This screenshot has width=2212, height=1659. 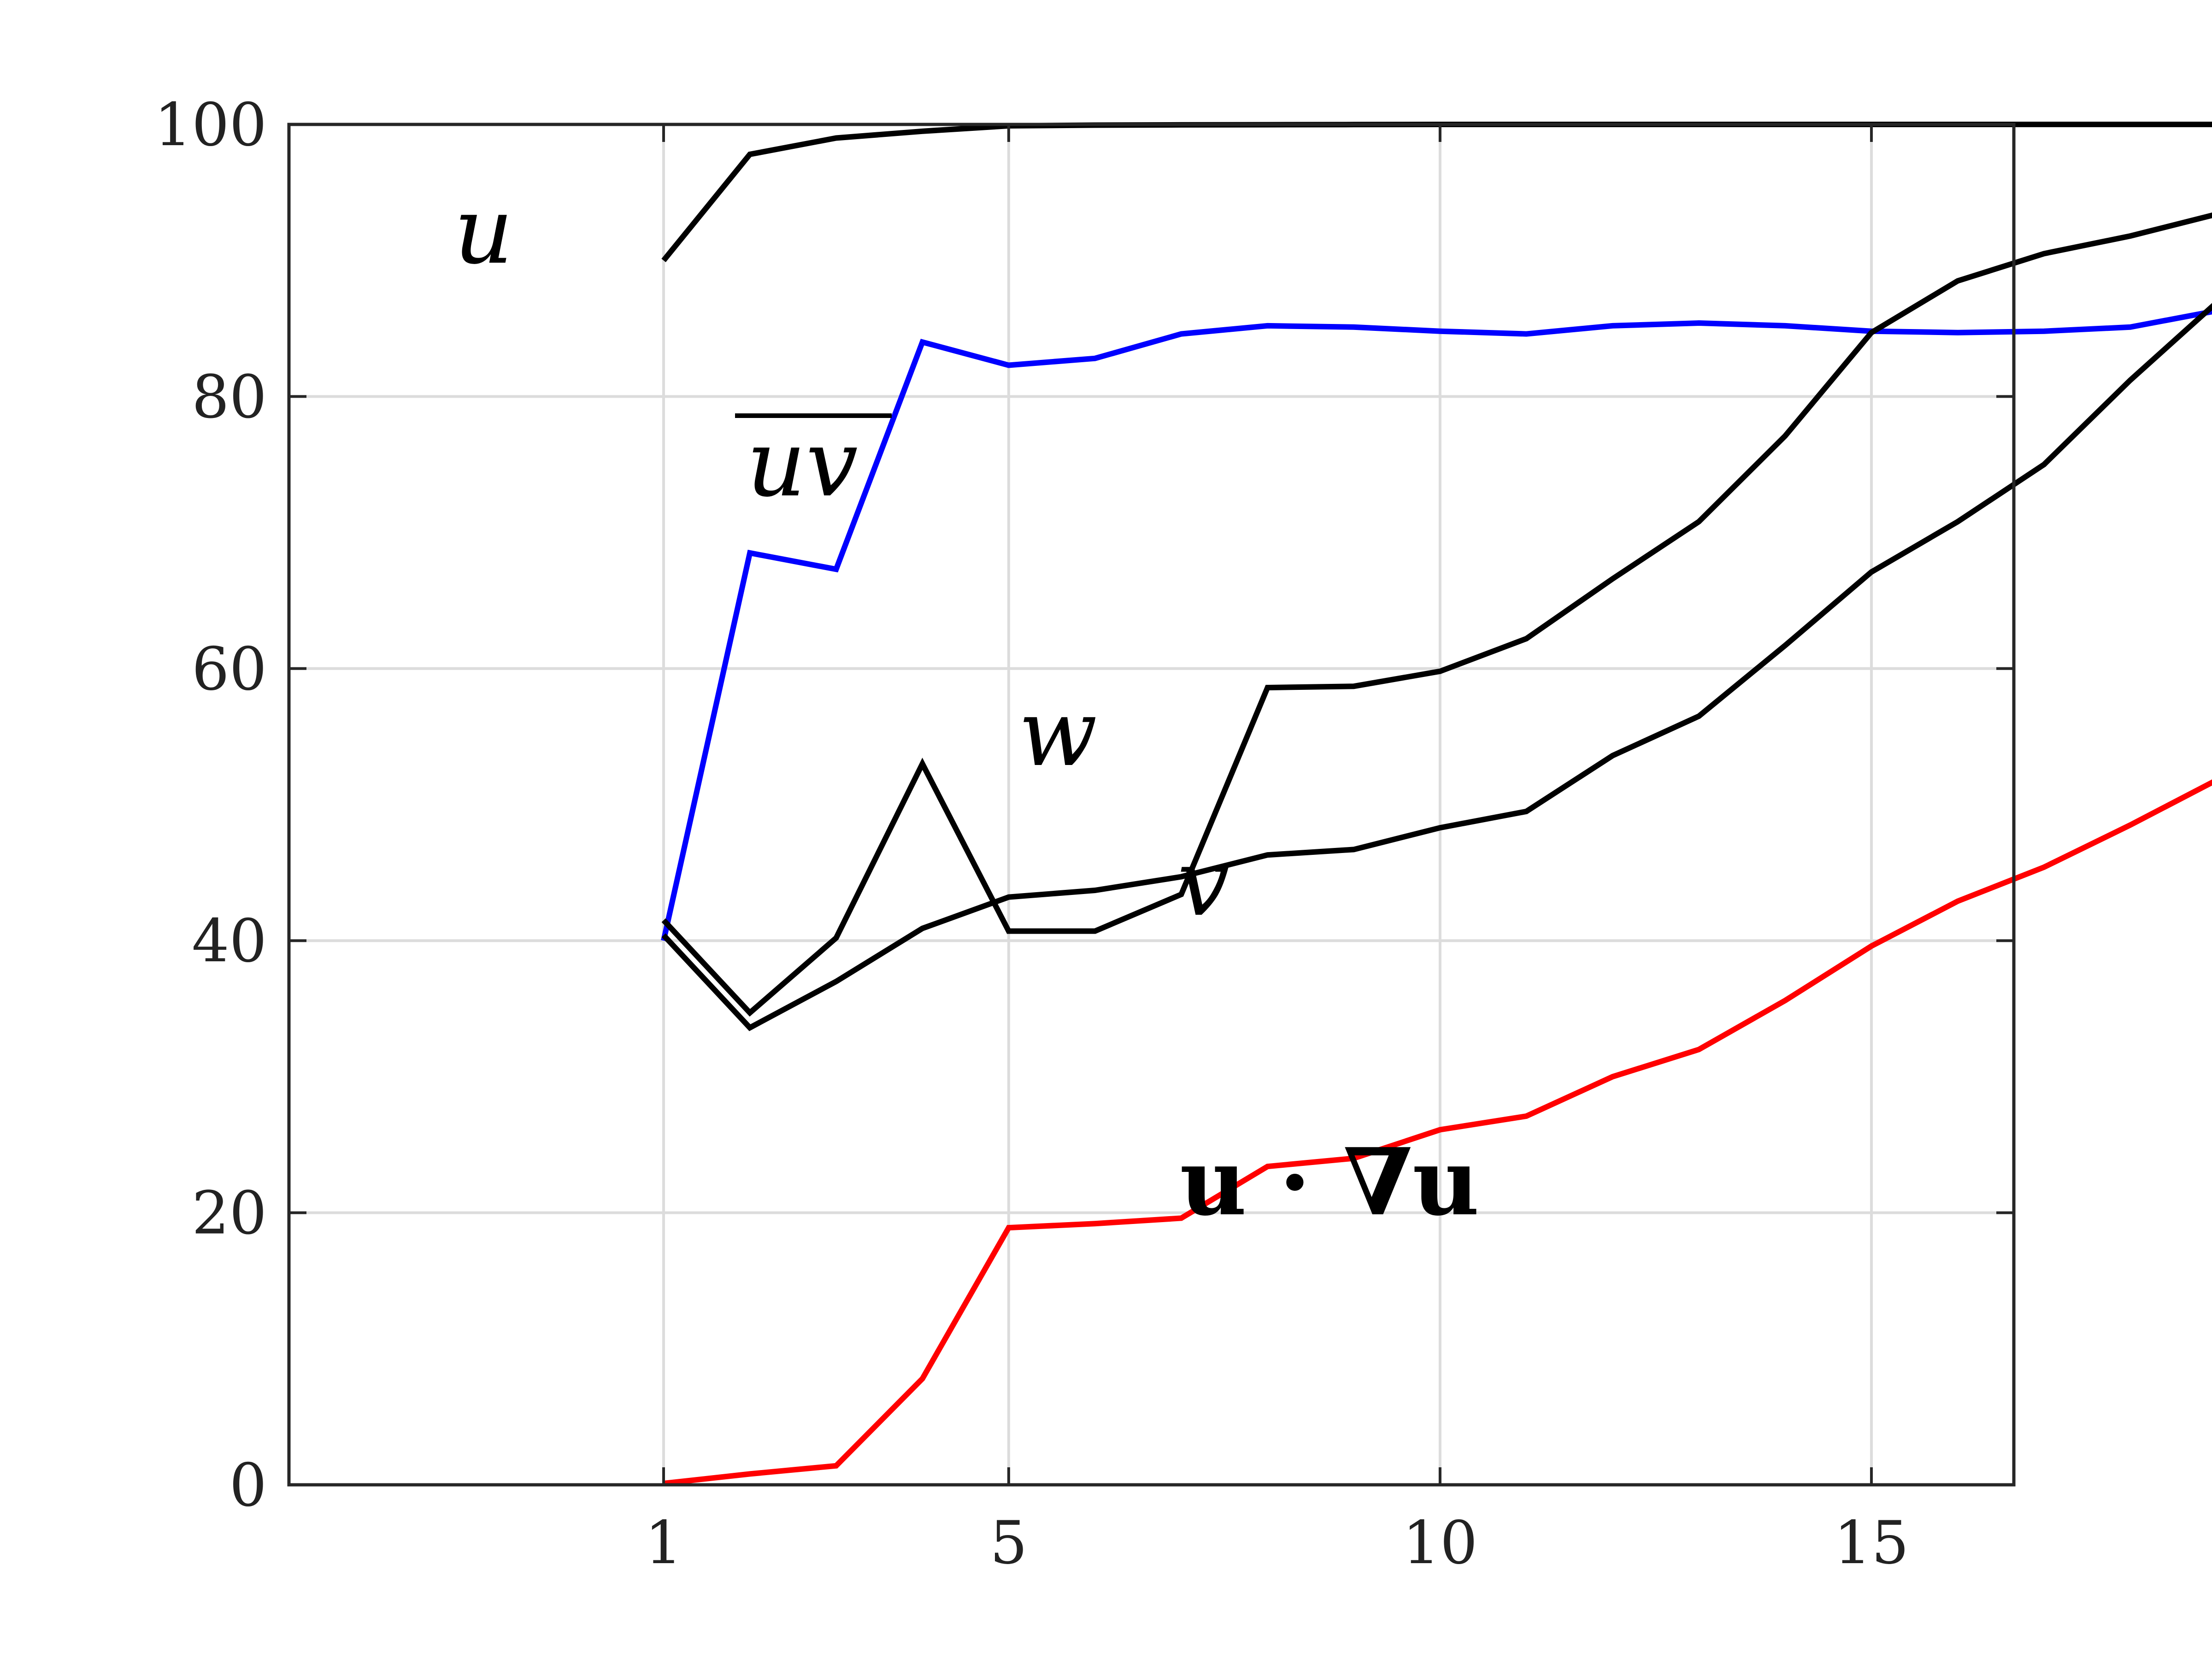 What do you see at coordinates (1439, 1543) in the screenshot?
I see `x-tick-label: 10` at bounding box center [1439, 1543].